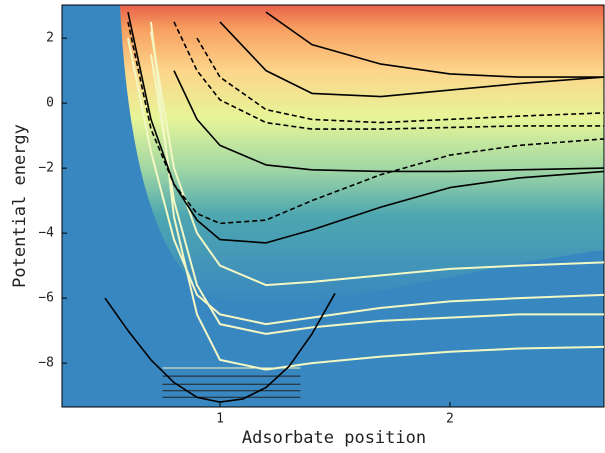  Describe the element at coordinates (46, 168) in the screenshot. I see `y-tick-label: −2` at that location.